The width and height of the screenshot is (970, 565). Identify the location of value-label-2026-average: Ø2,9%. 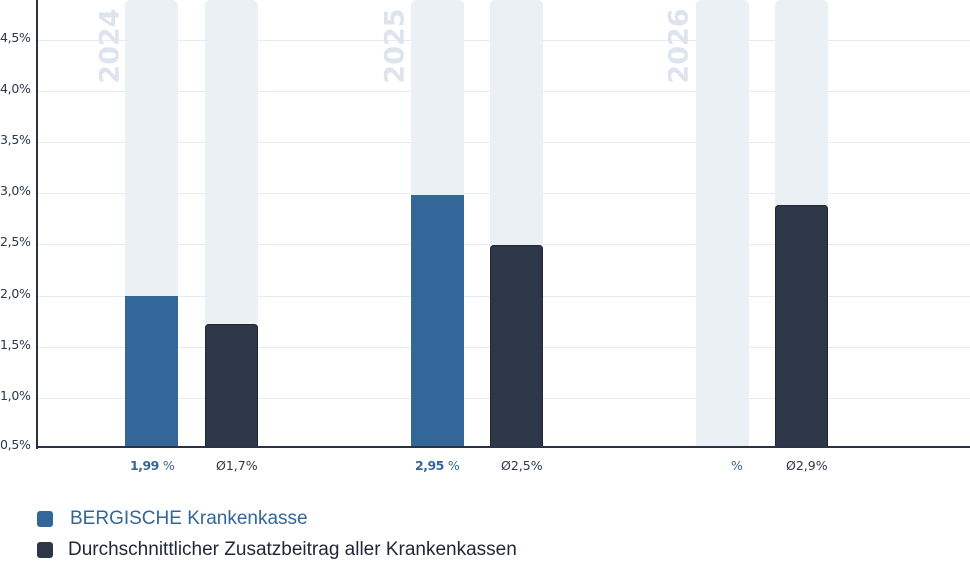
(807, 465).